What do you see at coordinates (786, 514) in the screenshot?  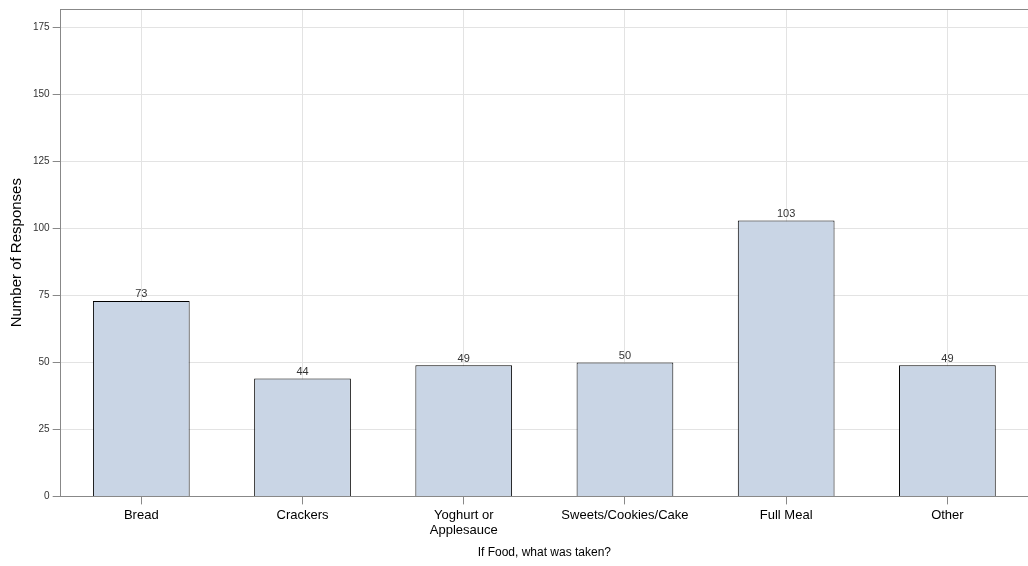 I see `x-tick-label: Full Meal` at bounding box center [786, 514].